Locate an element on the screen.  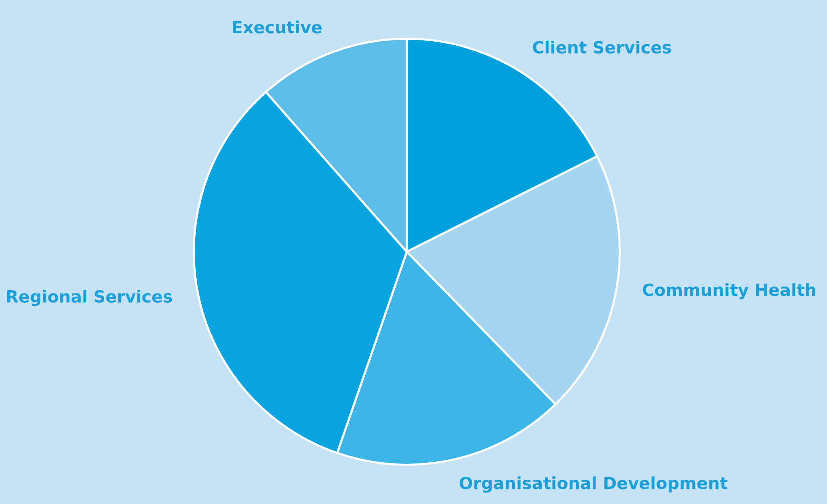
slice-label: Regional Services is located at coordinates (89, 298).